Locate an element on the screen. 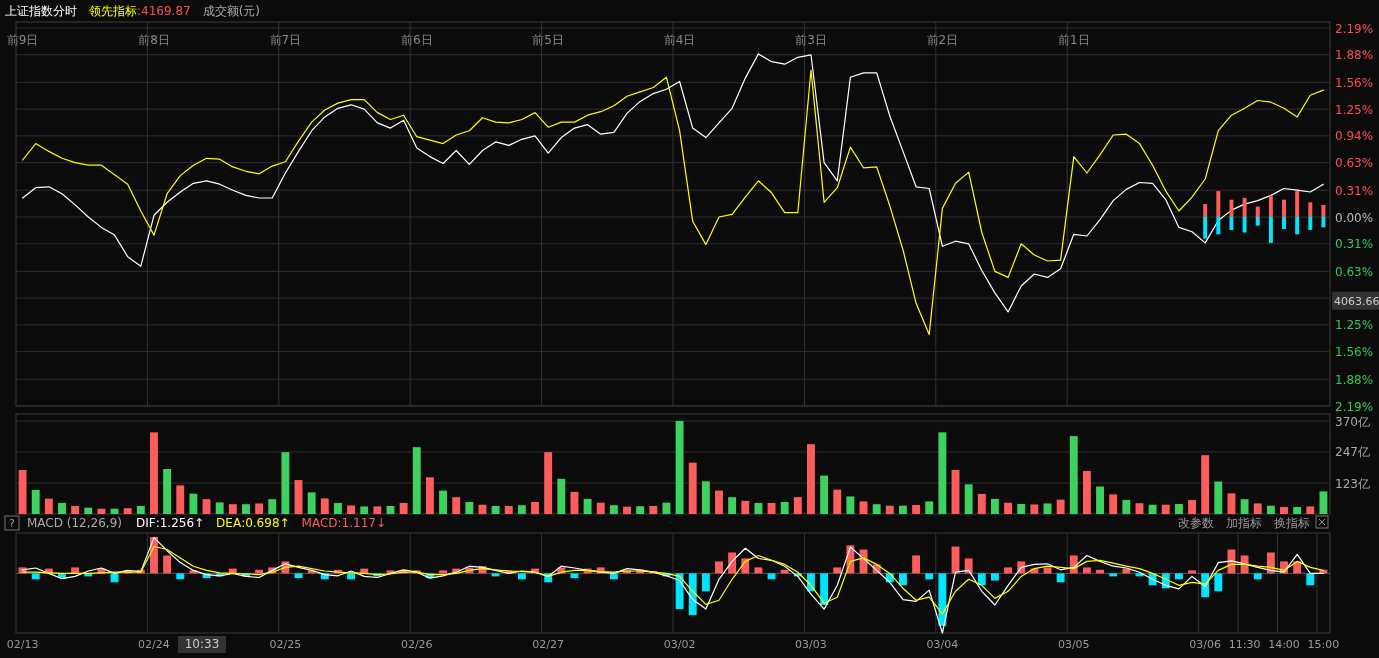 Image resolution: width=1379 pixels, height=658 pixels. x-tick-label: 03/02 is located at coordinates (679, 644).